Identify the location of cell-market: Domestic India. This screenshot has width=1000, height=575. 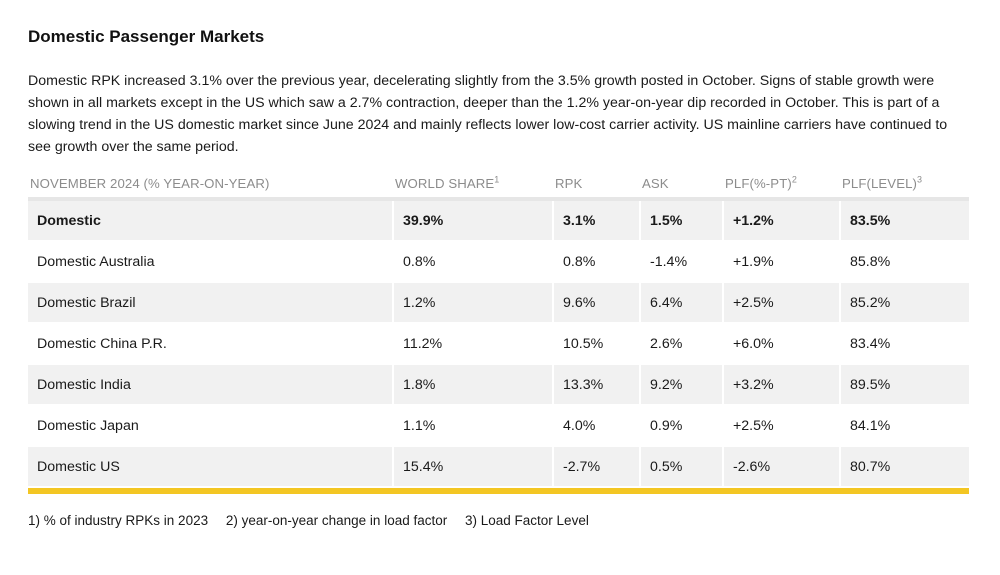
(211, 384).